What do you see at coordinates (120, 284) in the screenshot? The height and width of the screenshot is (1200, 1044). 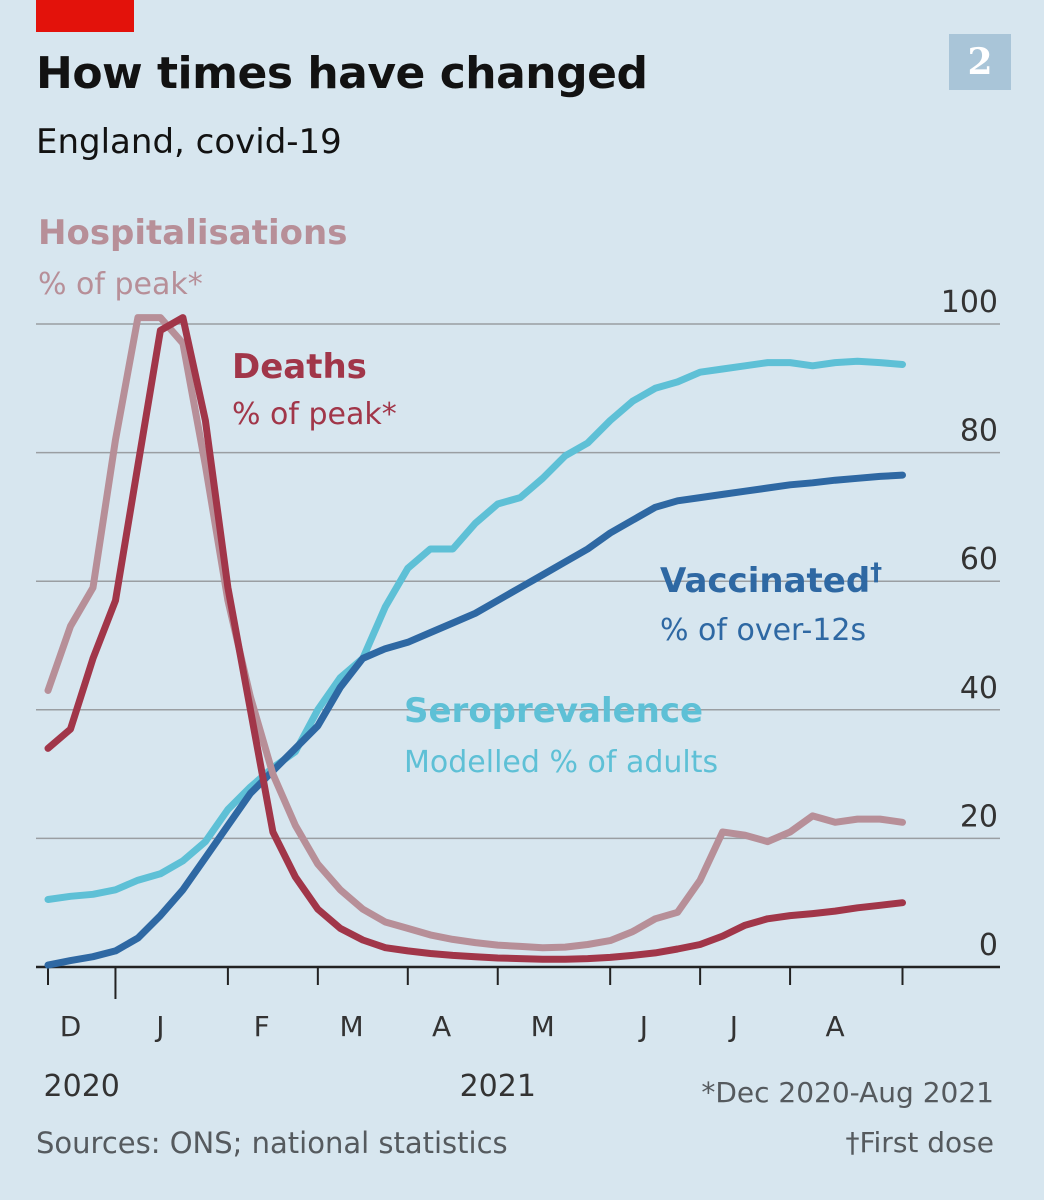 I see `hospitalisations-note: % of peak*` at bounding box center [120, 284].